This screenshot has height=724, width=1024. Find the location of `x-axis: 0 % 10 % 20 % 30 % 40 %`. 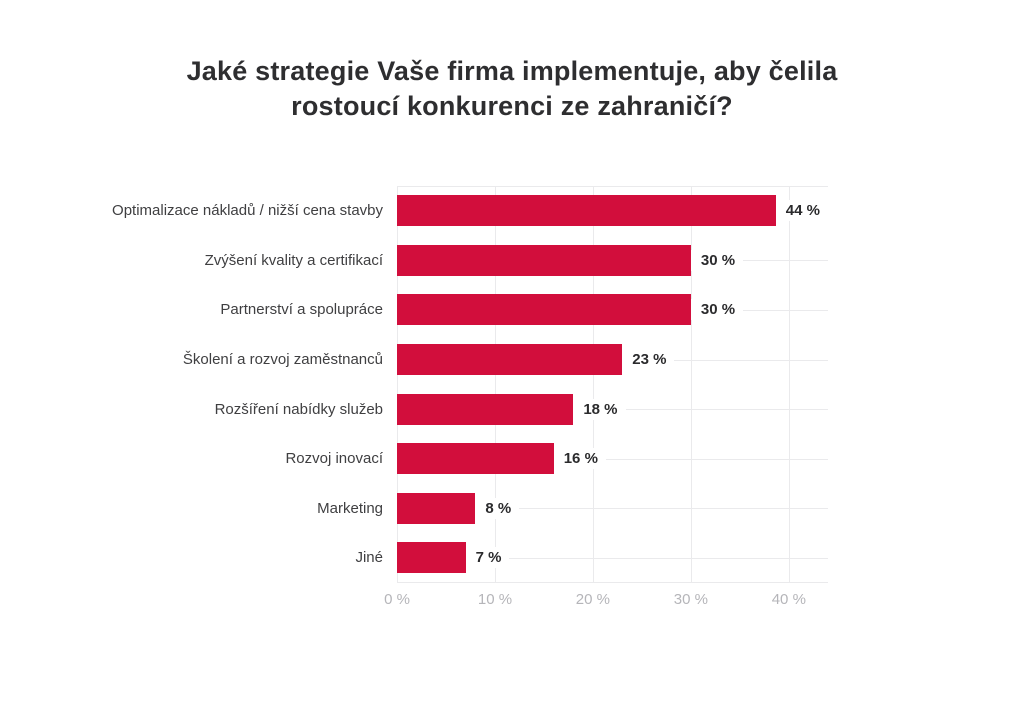

x-axis: 0 % 10 % 20 % 30 % 40 % is located at coordinates (606, 602).